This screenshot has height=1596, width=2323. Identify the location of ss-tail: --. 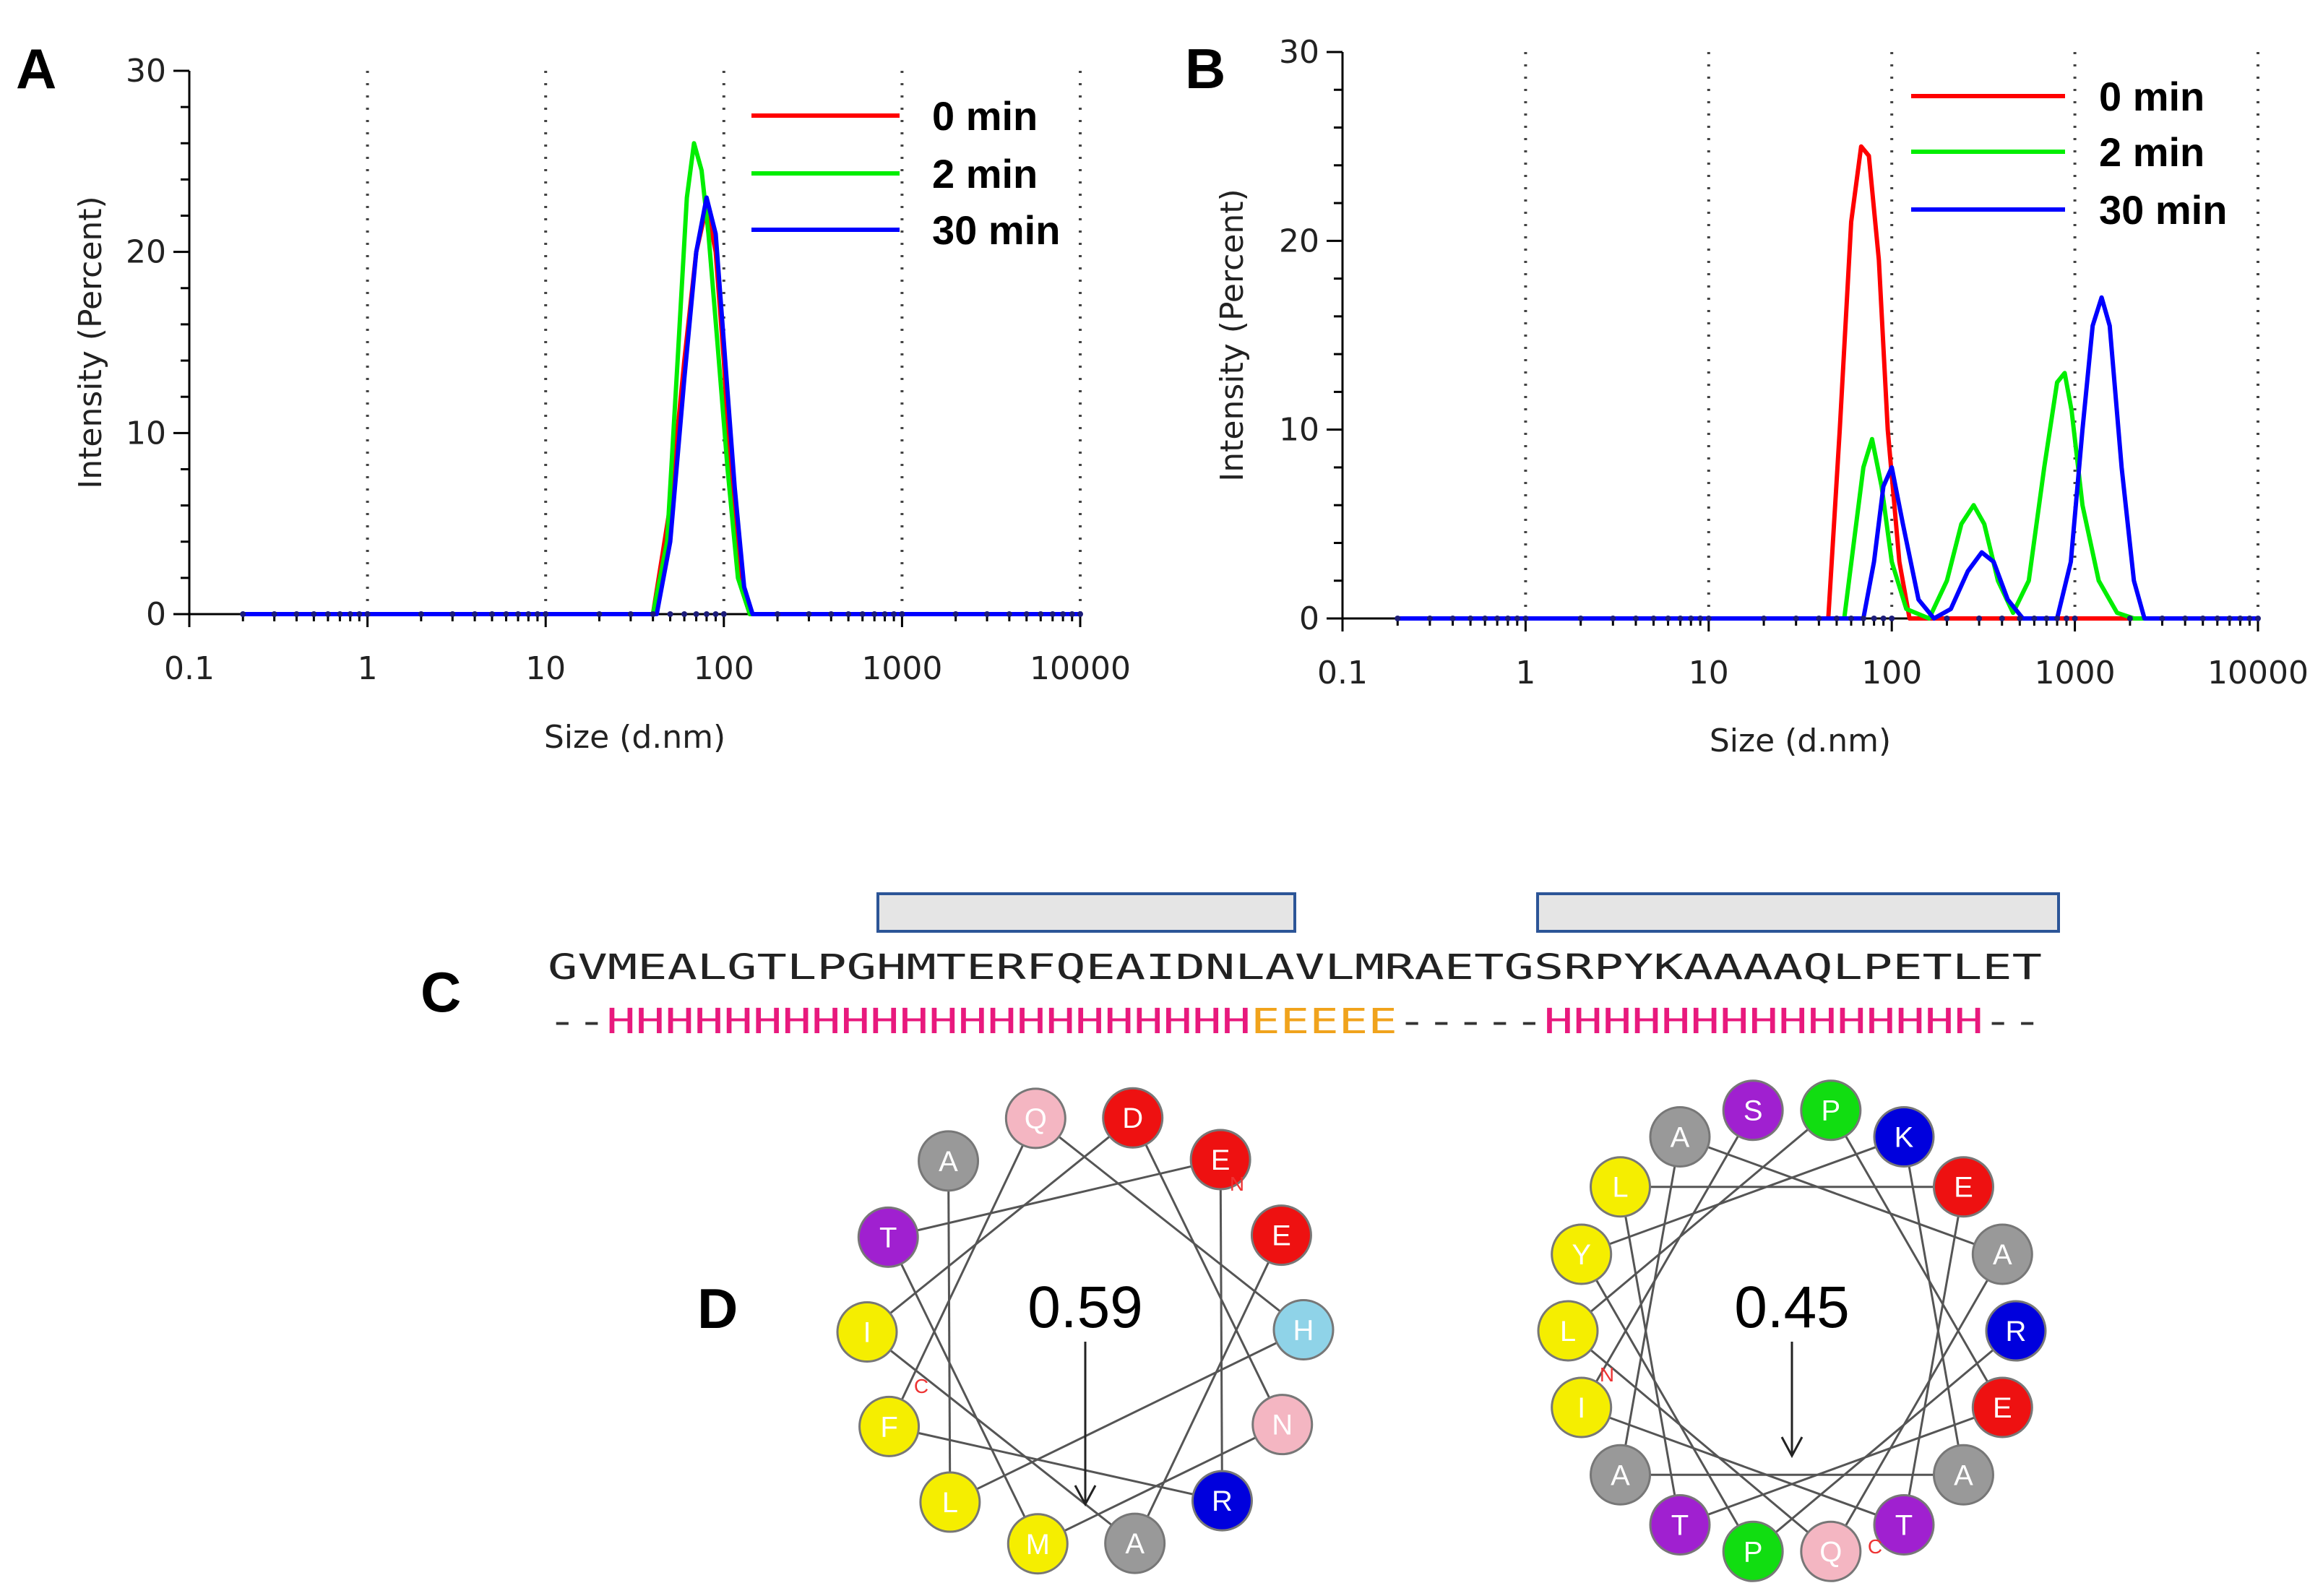
(2012, 1021).